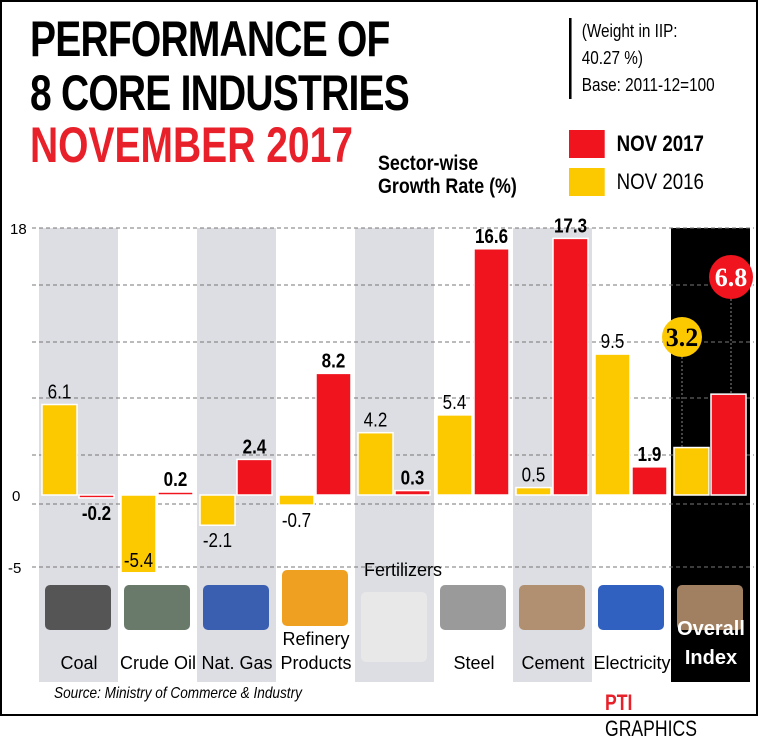  What do you see at coordinates (447, 186) in the screenshot?
I see `subtitle-line-2: Growth Rate (%)` at bounding box center [447, 186].